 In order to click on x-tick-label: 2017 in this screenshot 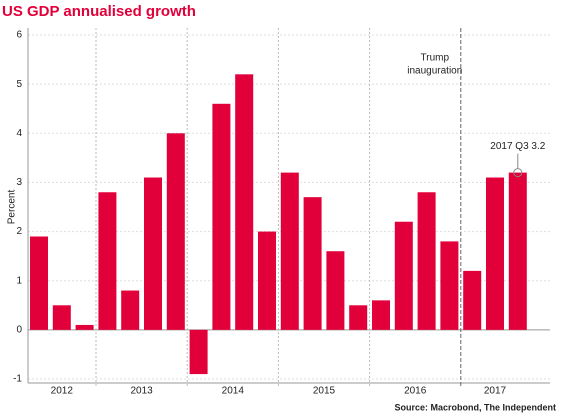, I will do `click(495, 391)`.